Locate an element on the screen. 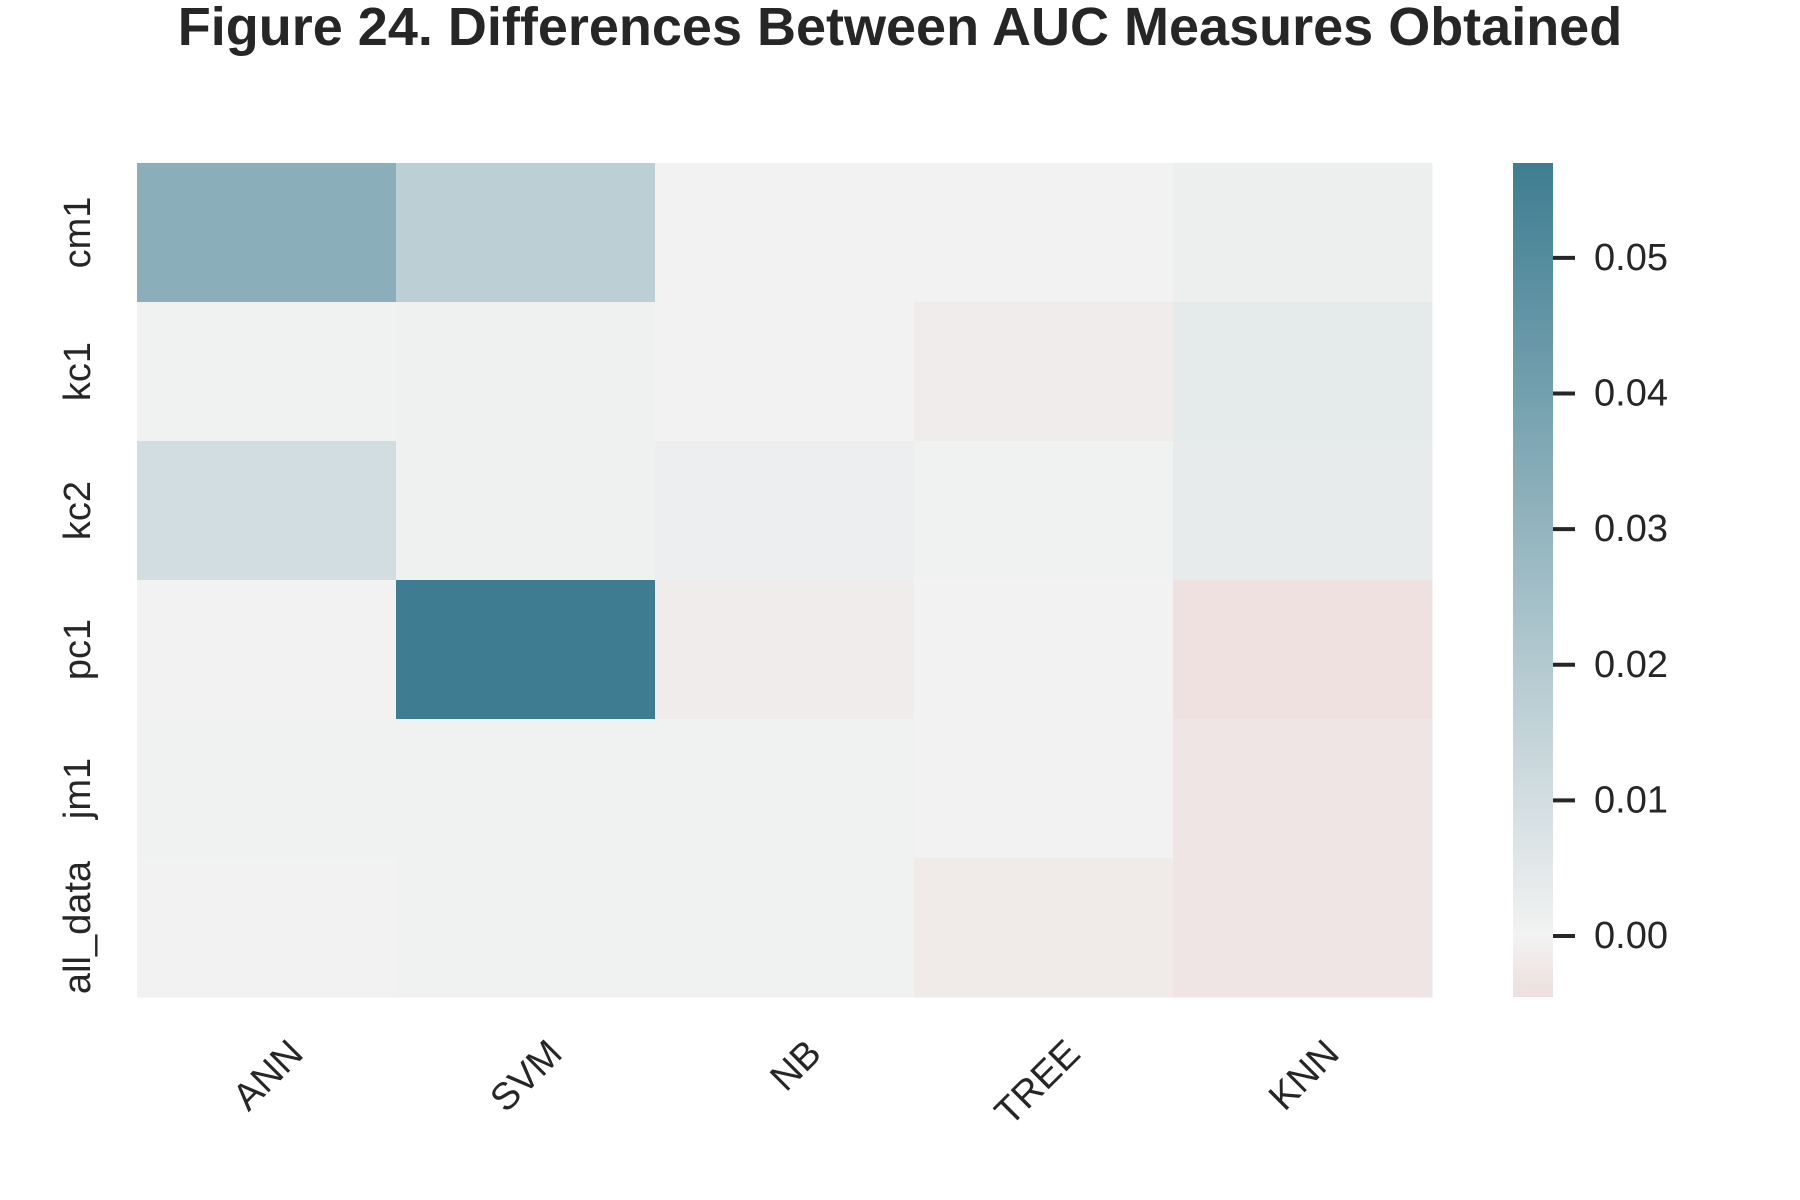 The width and height of the screenshot is (1800, 1200). heatmap-cell-jm1-TREE is located at coordinates (1044, 789).